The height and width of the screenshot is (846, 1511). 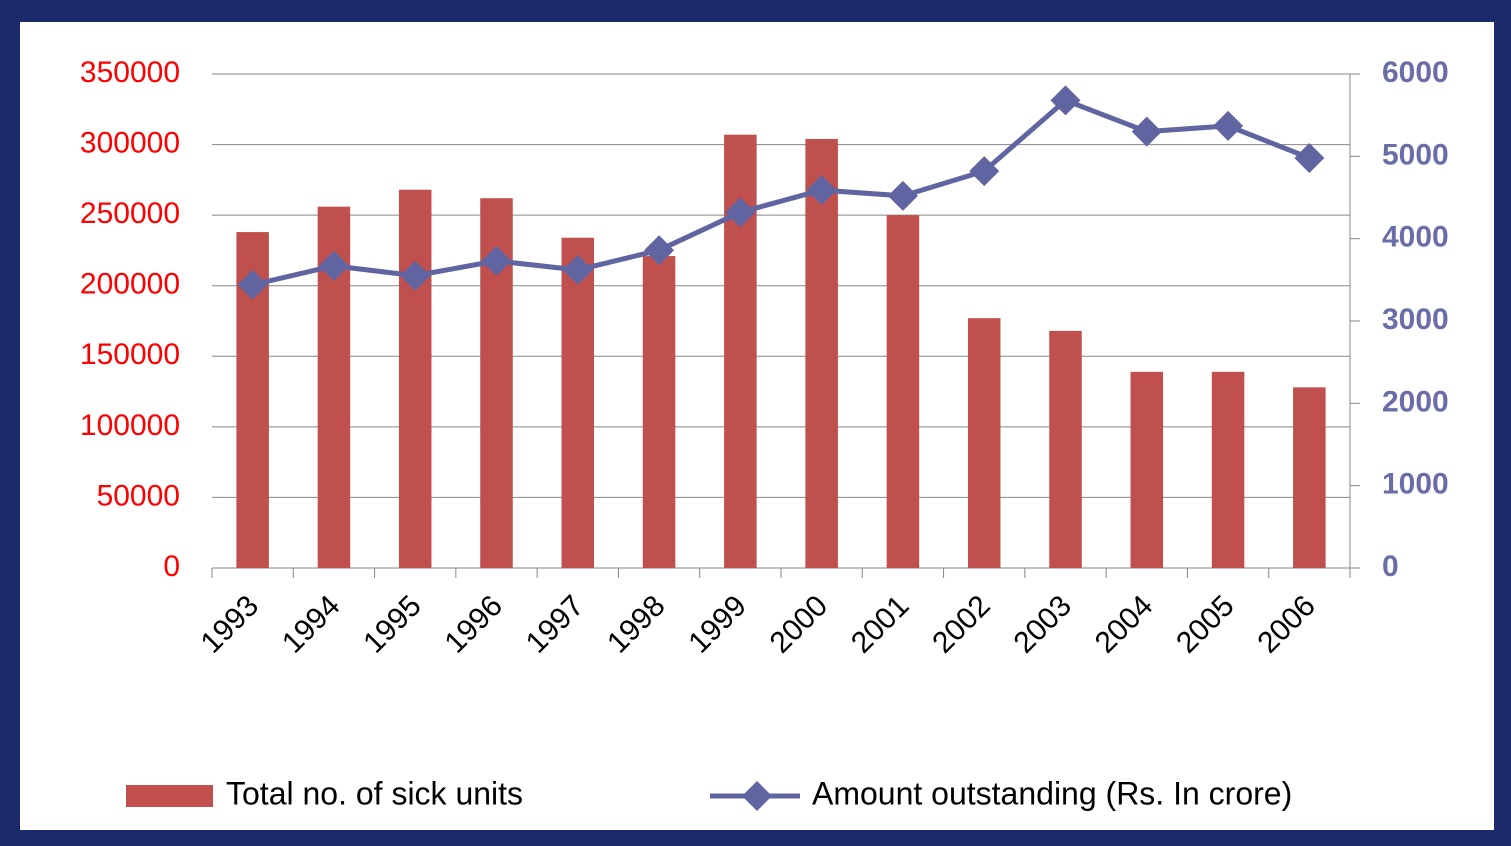 I want to click on y-tick-label: 250000, so click(x=130, y=213).